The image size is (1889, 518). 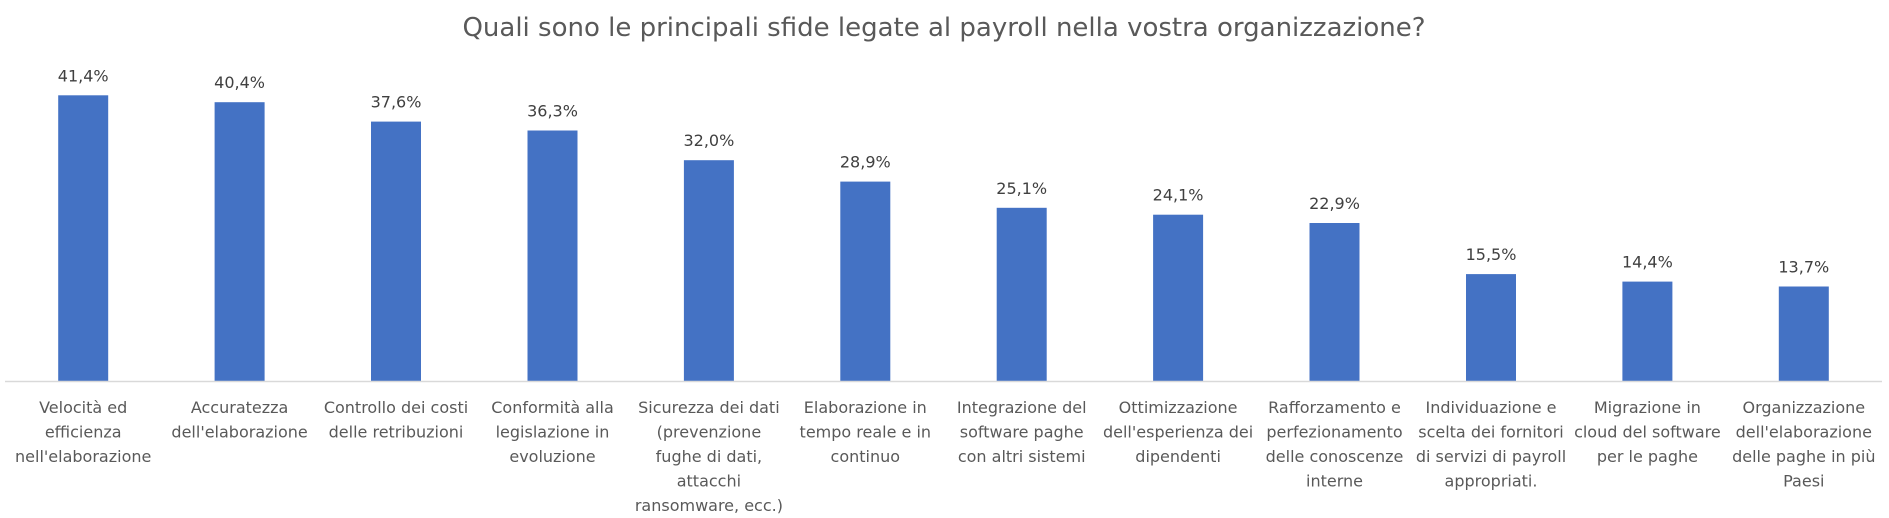 I want to click on category-label: Conformità alla legislazione in evoluzione, so click(x=552, y=432).